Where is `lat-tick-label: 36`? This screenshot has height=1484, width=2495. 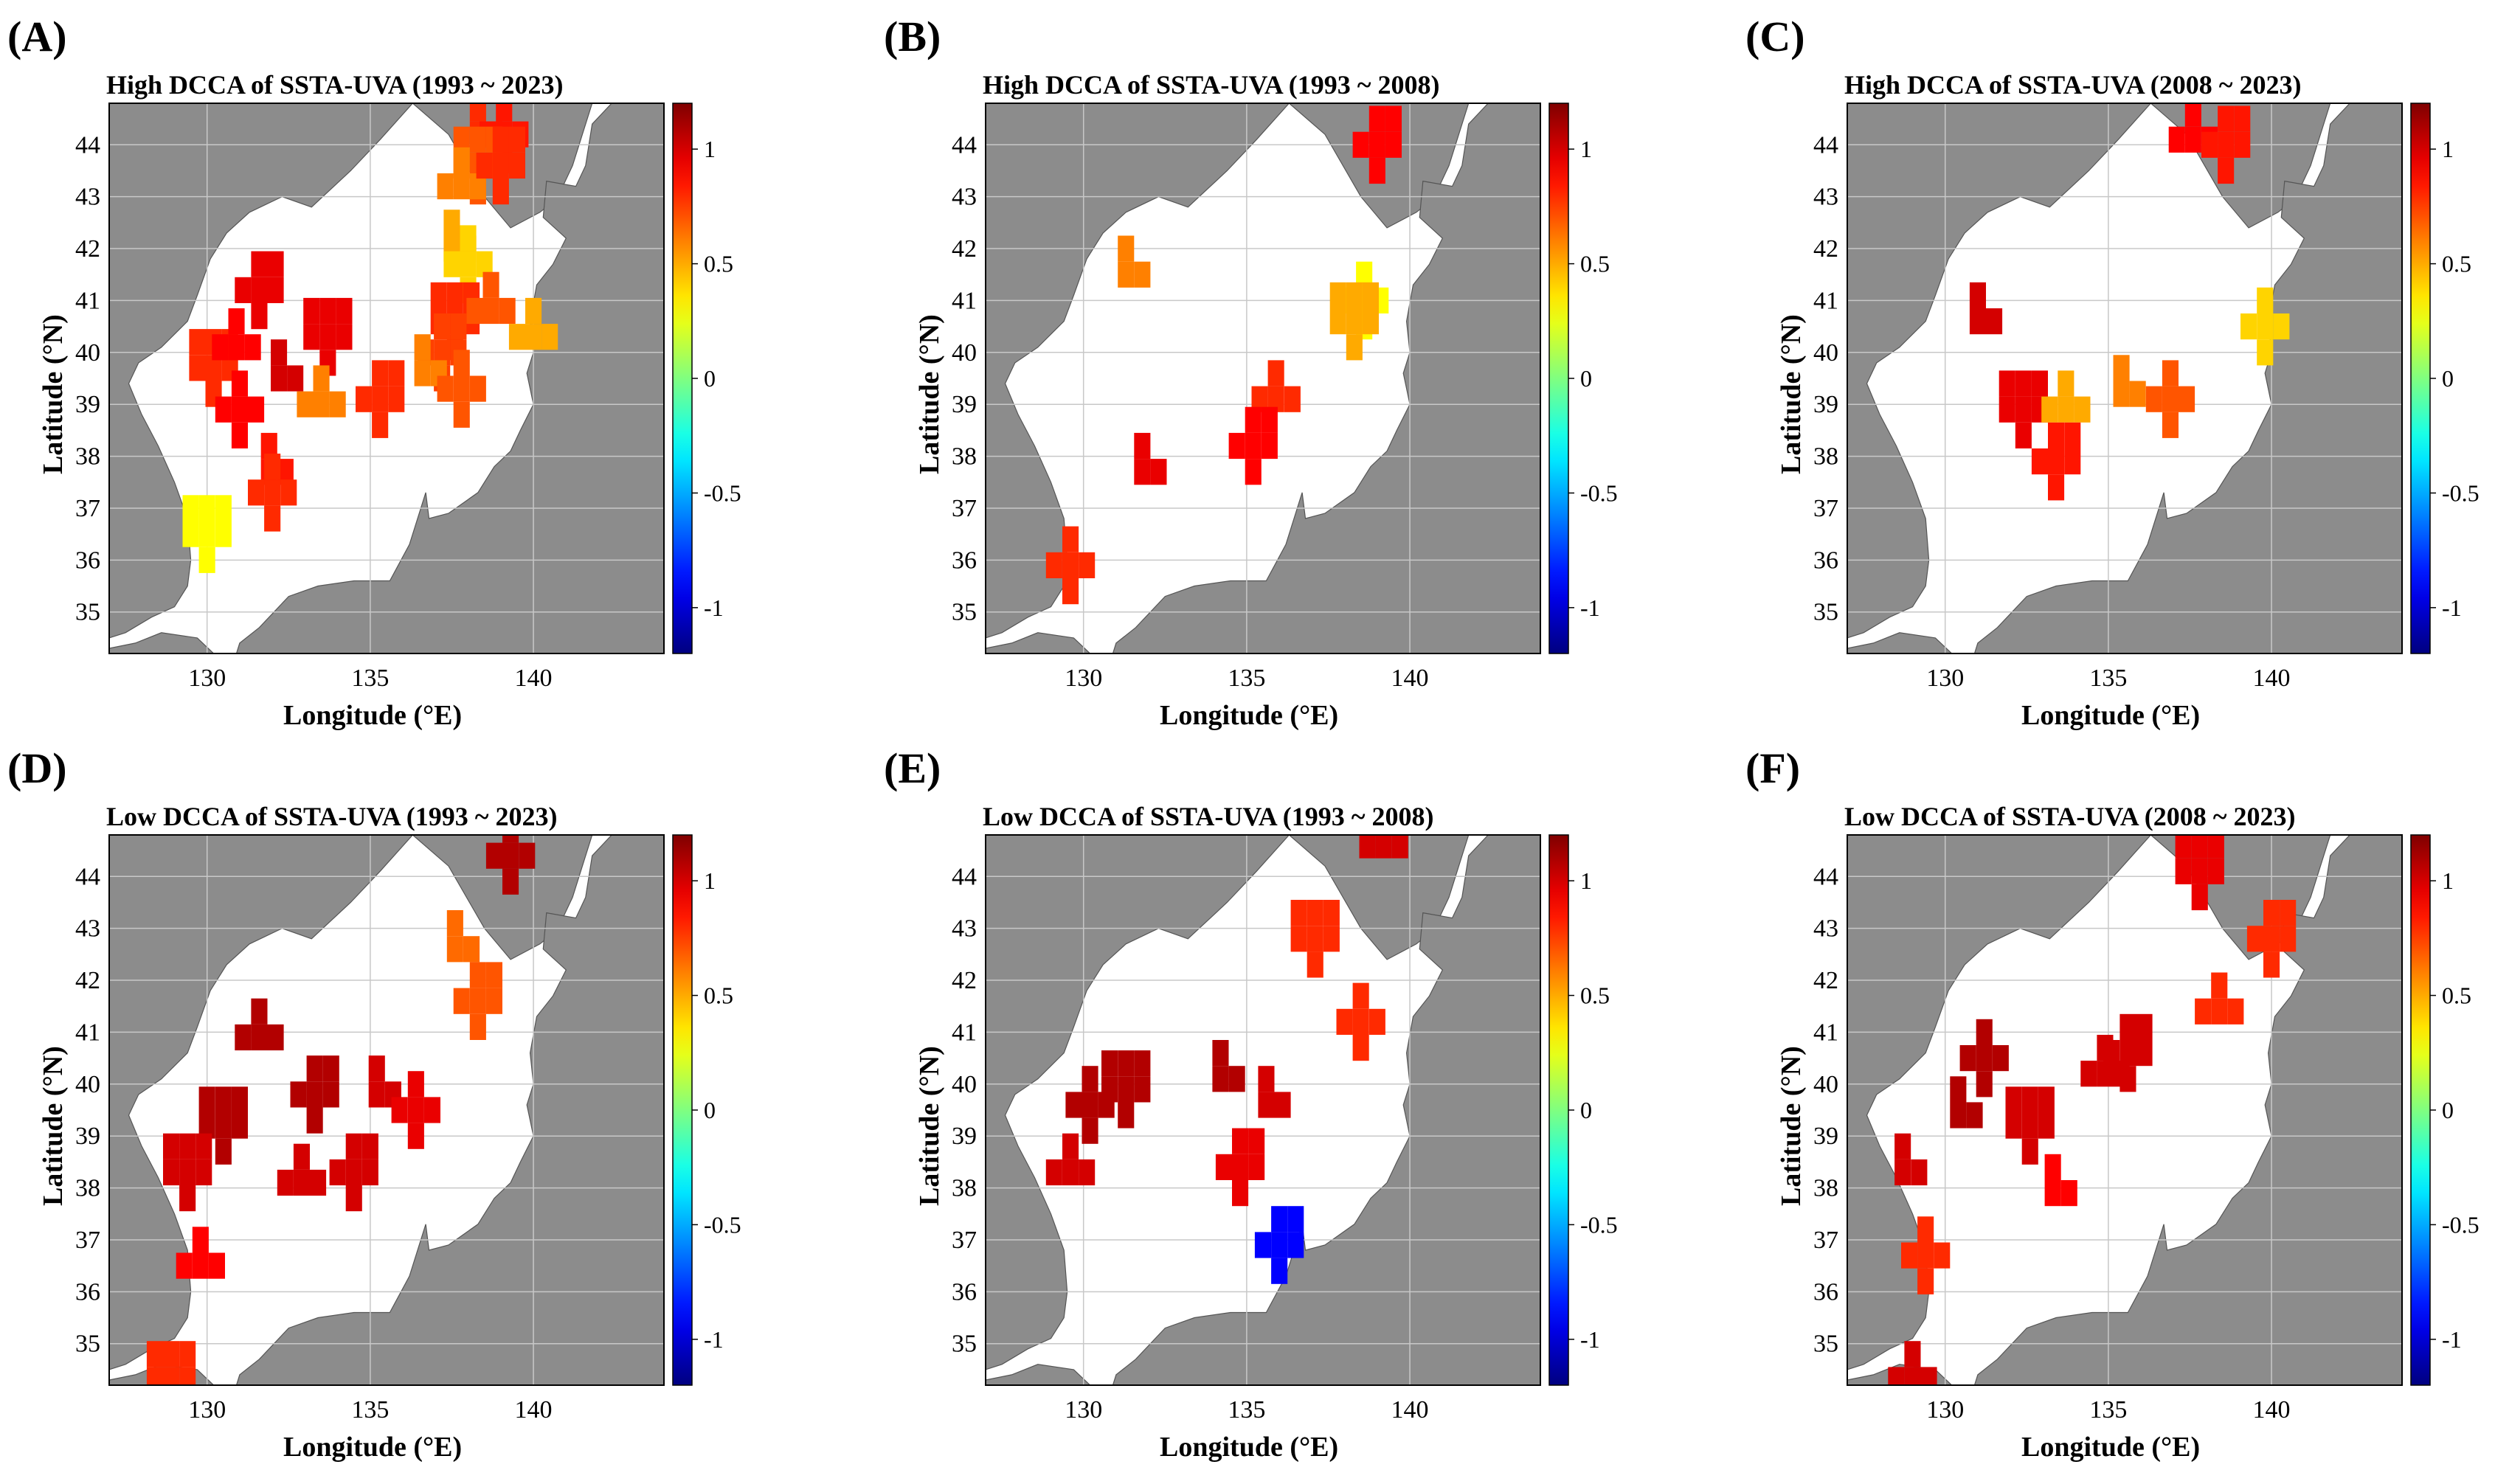 lat-tick-label: 36 is located at coordinates (1826, 560).